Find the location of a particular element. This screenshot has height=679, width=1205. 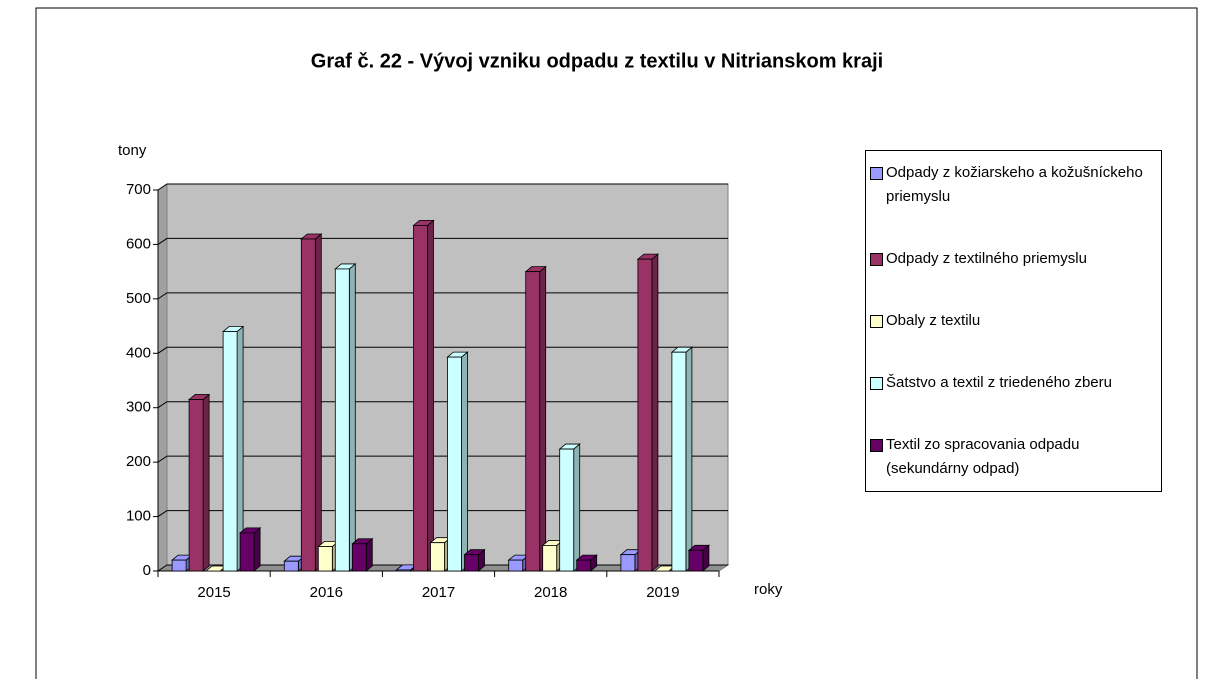

legend-label: Šatstvo a textil z triedeného zberu is located at coordinates (999, 382).